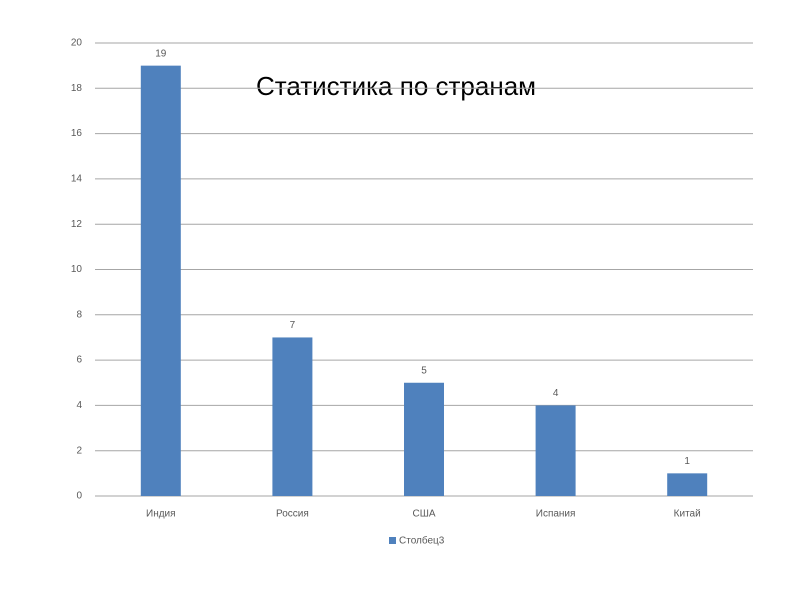  What do you see at coordinates (556, 514) in the screenshot?
I see `x-tick-label: Испания` at bounding box center [556, 514].